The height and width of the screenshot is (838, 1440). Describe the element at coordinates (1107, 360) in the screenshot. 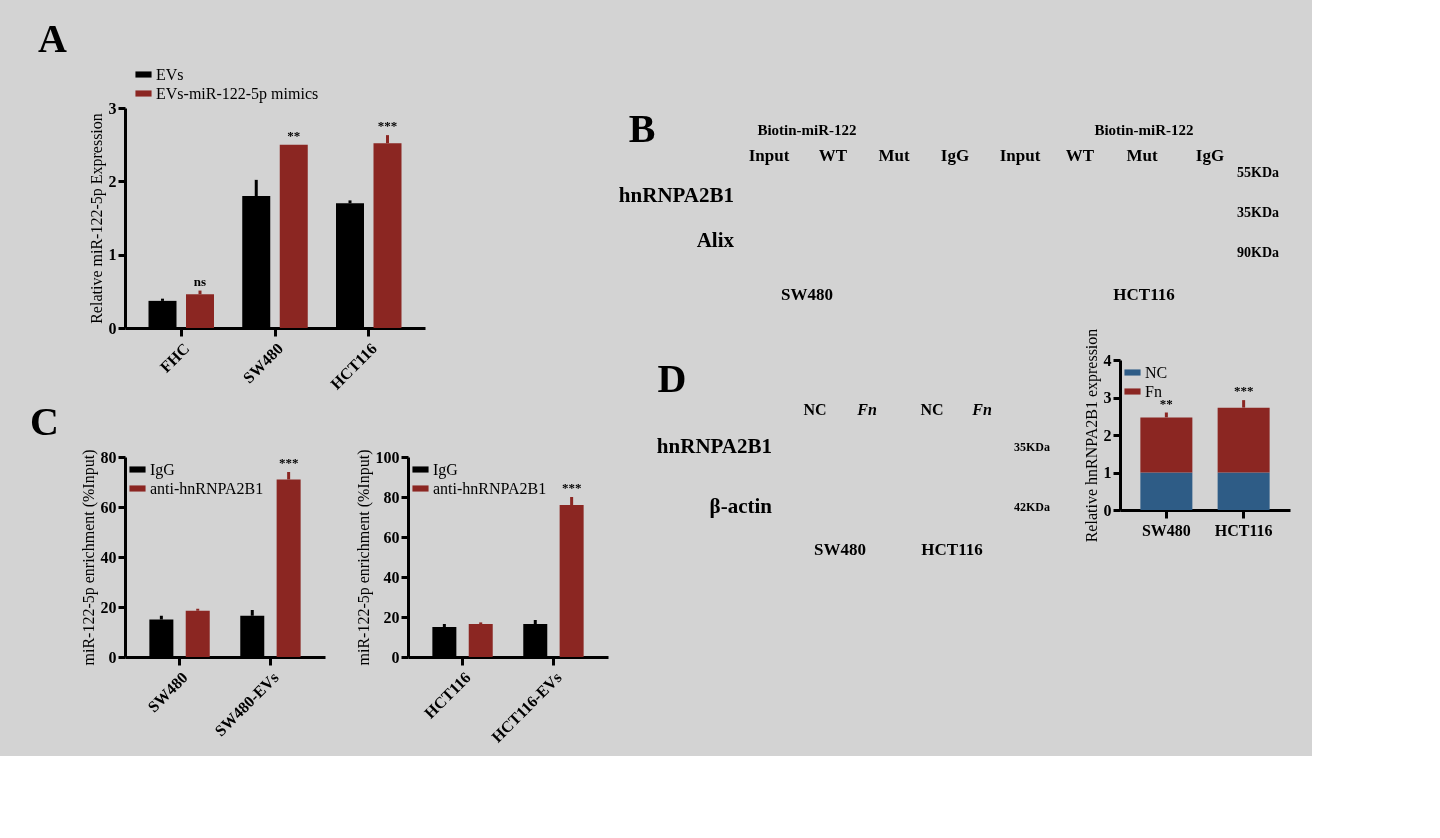

I see `y-tick-label: 4` at that location.